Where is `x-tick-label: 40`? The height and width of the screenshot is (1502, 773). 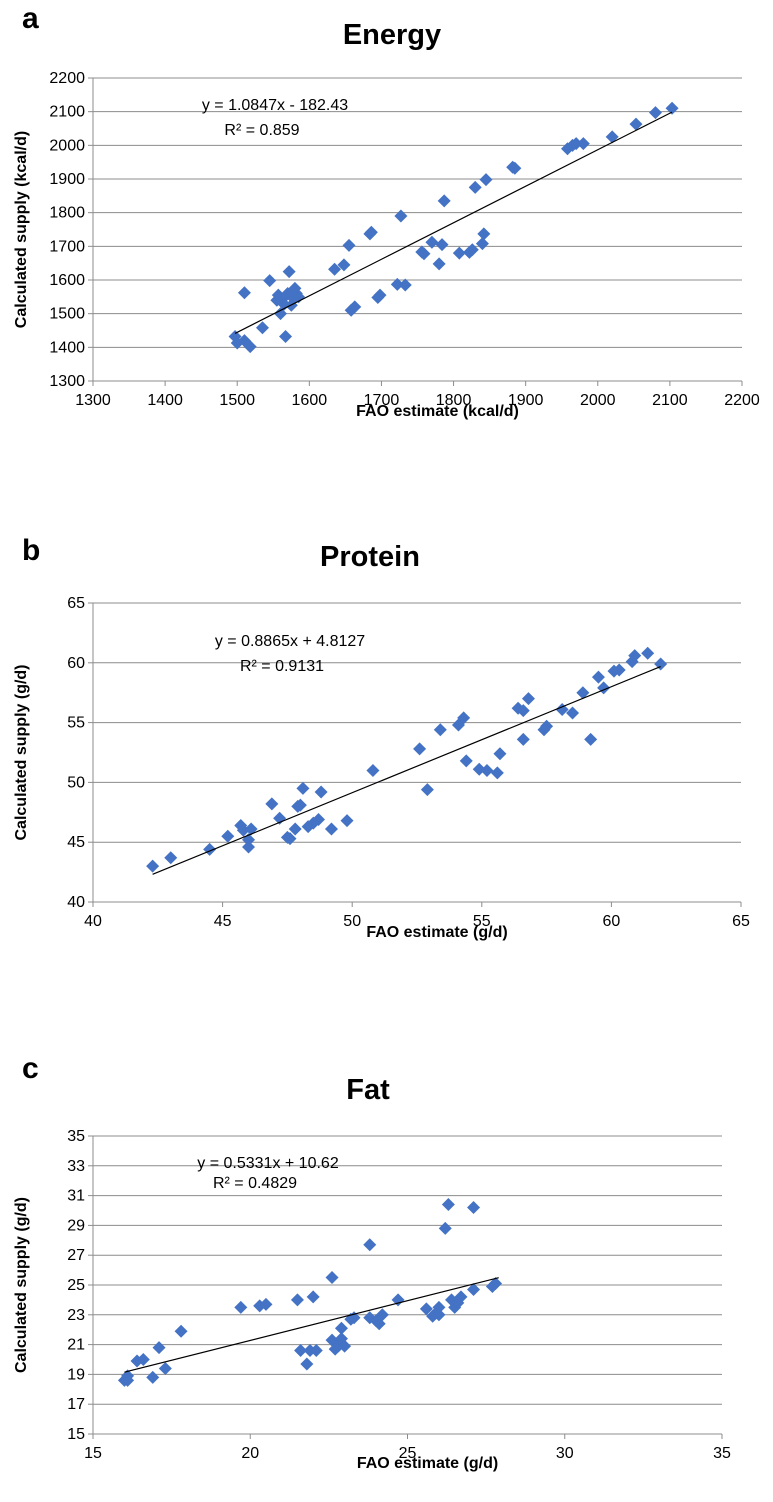 x-tick-label: 40 is located at coordinates (93, 921).